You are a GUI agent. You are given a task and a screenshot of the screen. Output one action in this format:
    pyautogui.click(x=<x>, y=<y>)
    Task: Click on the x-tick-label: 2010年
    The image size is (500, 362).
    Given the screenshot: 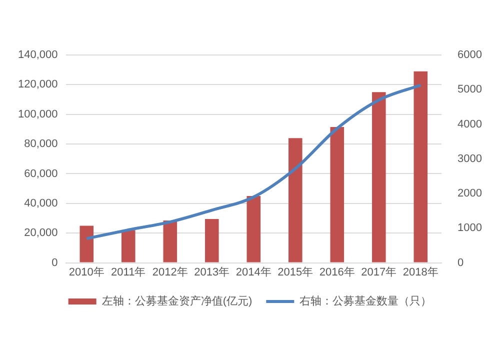 What is the action you would take?
    pyautogui.click(x=86, y=272)
    